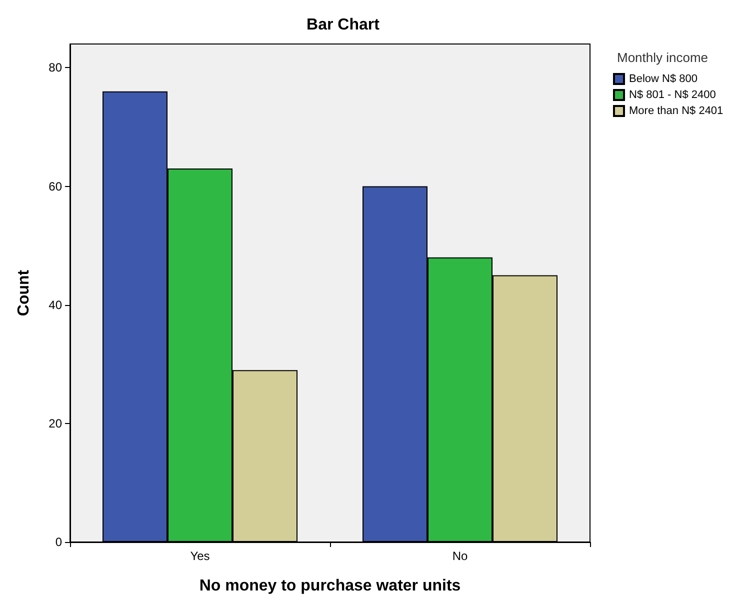 The width and height of the screenshot is (732, 610). Describe the element at coordinates (676, 111) in the screenshot. I see `legend-label: More than N$ 2401` at that location.